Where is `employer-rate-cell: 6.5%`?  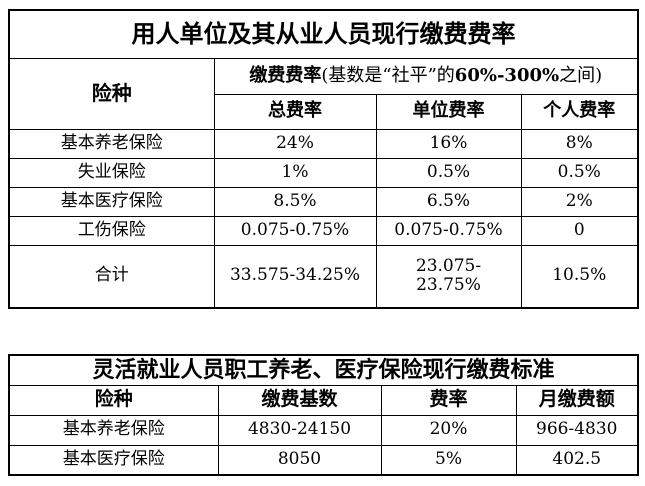
employer-rate-cell: 6.5% is located at coordinates (448, 201).